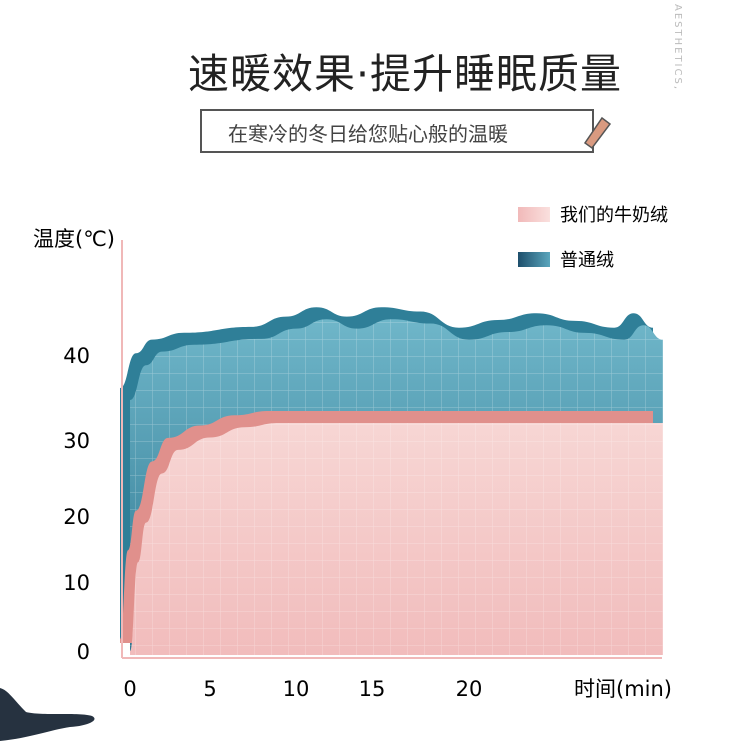 The image size is (750, 741). I want to click on page-title: 速暖效果·提升睡眠质量, so click(405, 74).